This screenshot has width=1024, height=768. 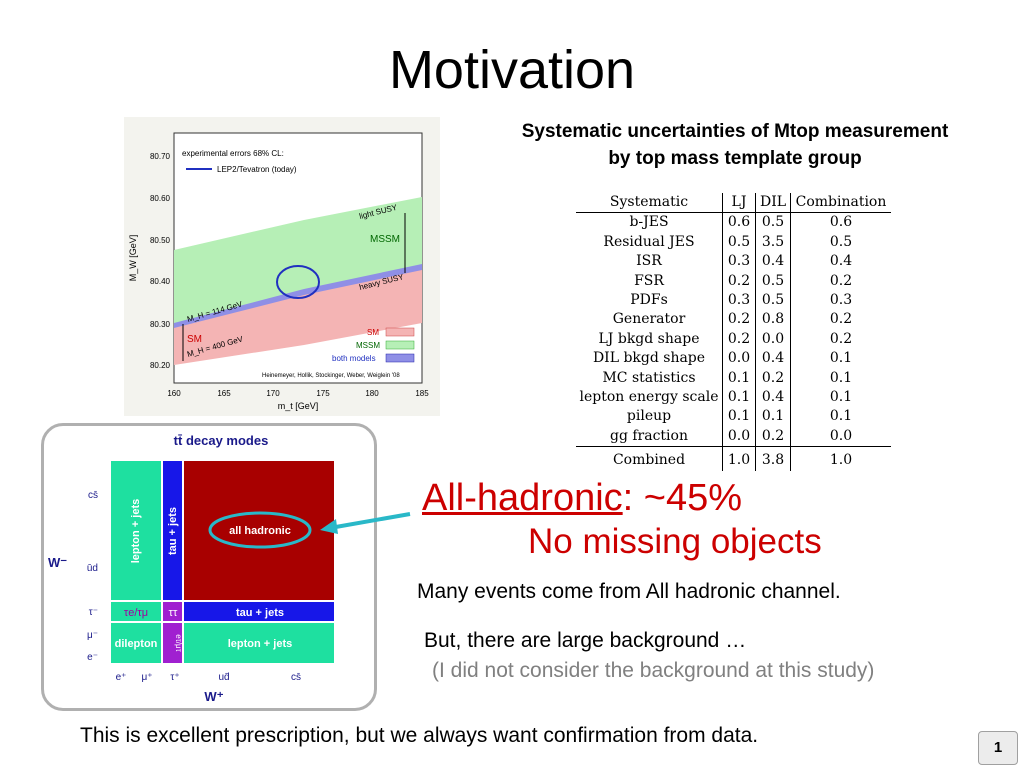 What do you see at coordinates (733, 242) in the screenshot?
I see `table-row: Residual JES 0.5 3.5 0.5` at bounding box center [733, 242].